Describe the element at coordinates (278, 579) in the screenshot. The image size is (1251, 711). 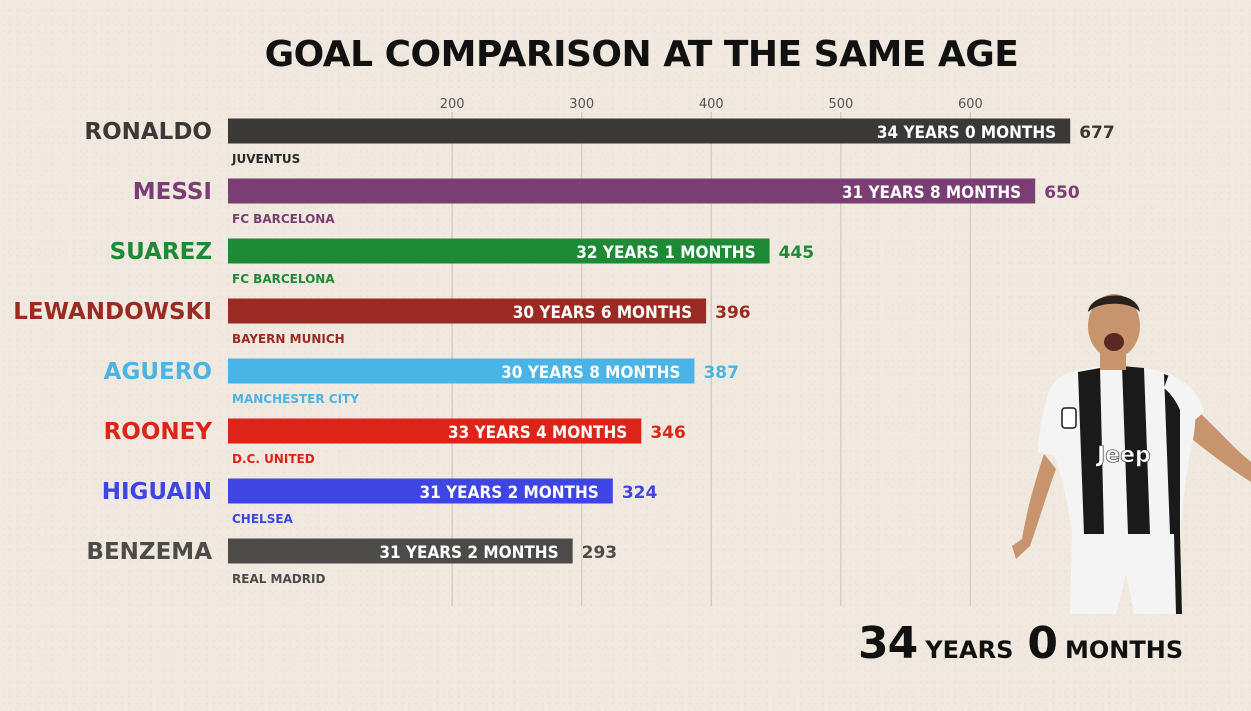
I see `club-label: REAL MADRID` at that location.